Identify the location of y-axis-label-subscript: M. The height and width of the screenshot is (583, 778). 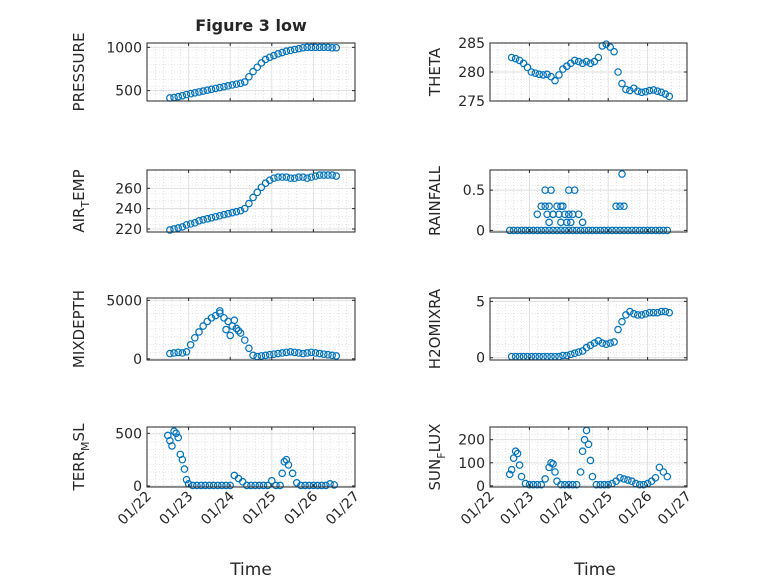
(85, 446).